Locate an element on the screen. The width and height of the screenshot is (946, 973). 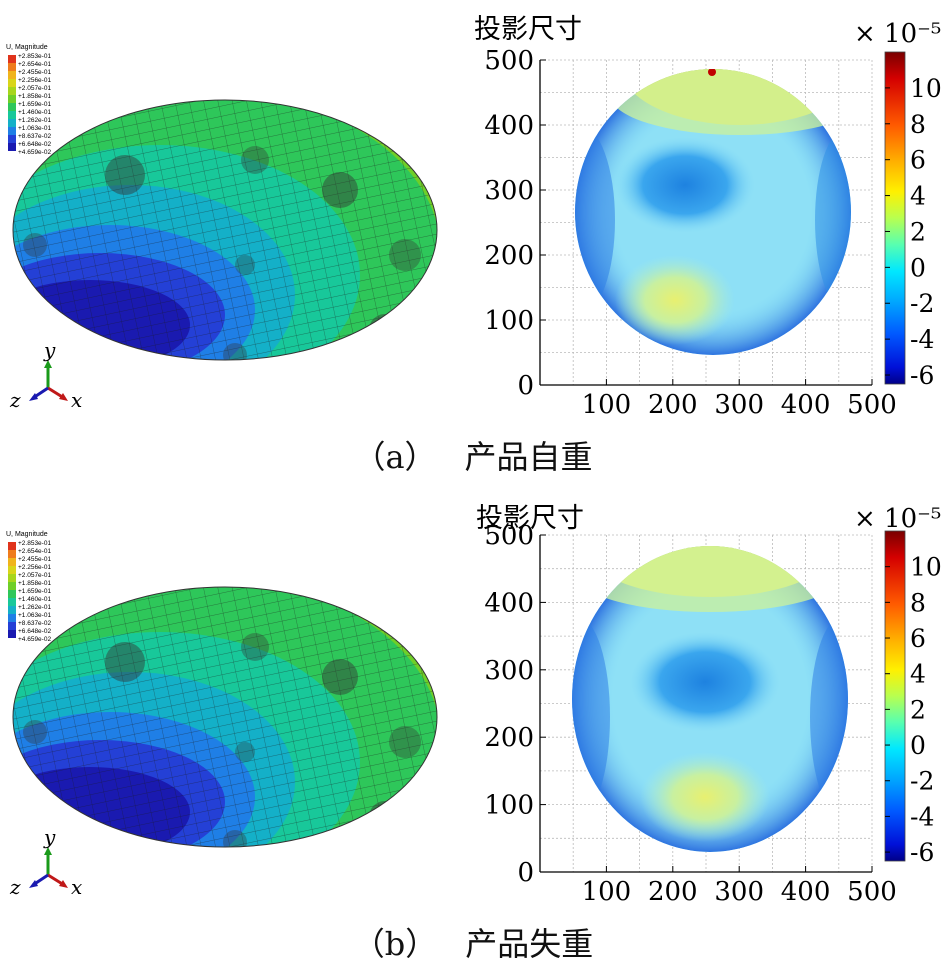
caption-label: （a） is located at coordinates (395, 457).